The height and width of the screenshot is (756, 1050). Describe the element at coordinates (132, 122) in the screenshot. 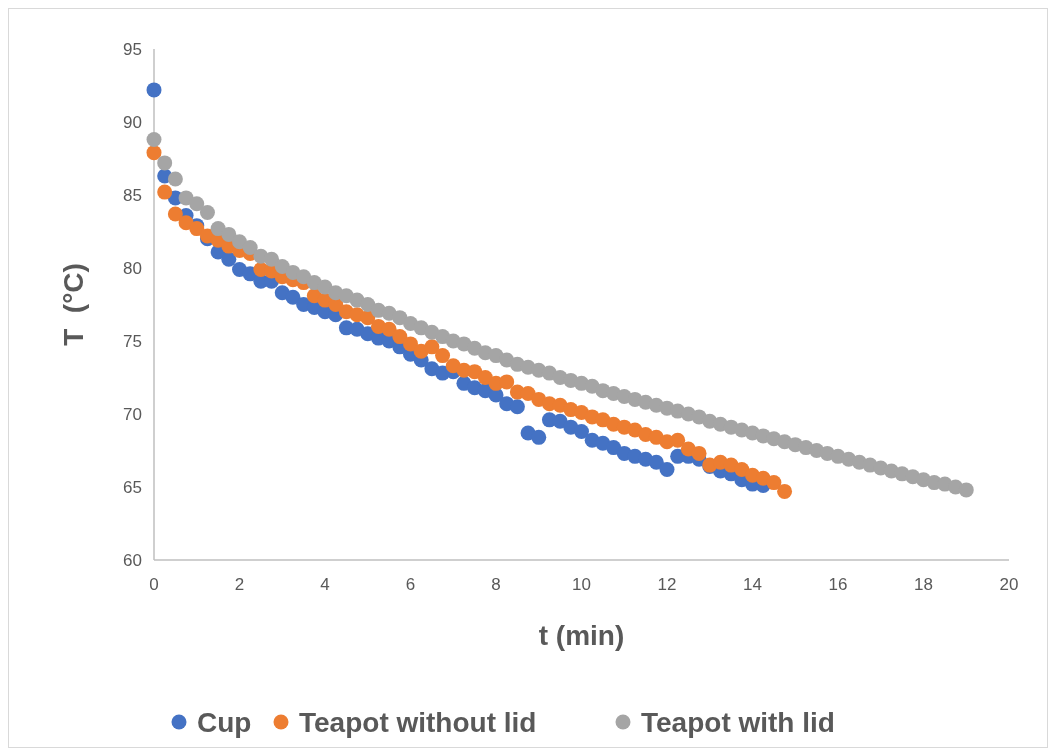

I see `y-tick-label: 90` at that location.